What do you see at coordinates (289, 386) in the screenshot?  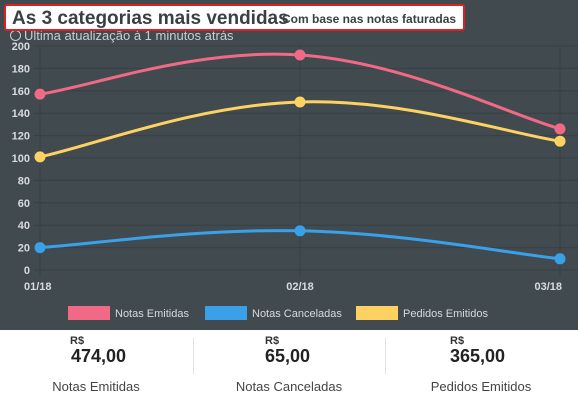 I see `stat-label: Notas Canceladas` at bounding box center [289, 386].